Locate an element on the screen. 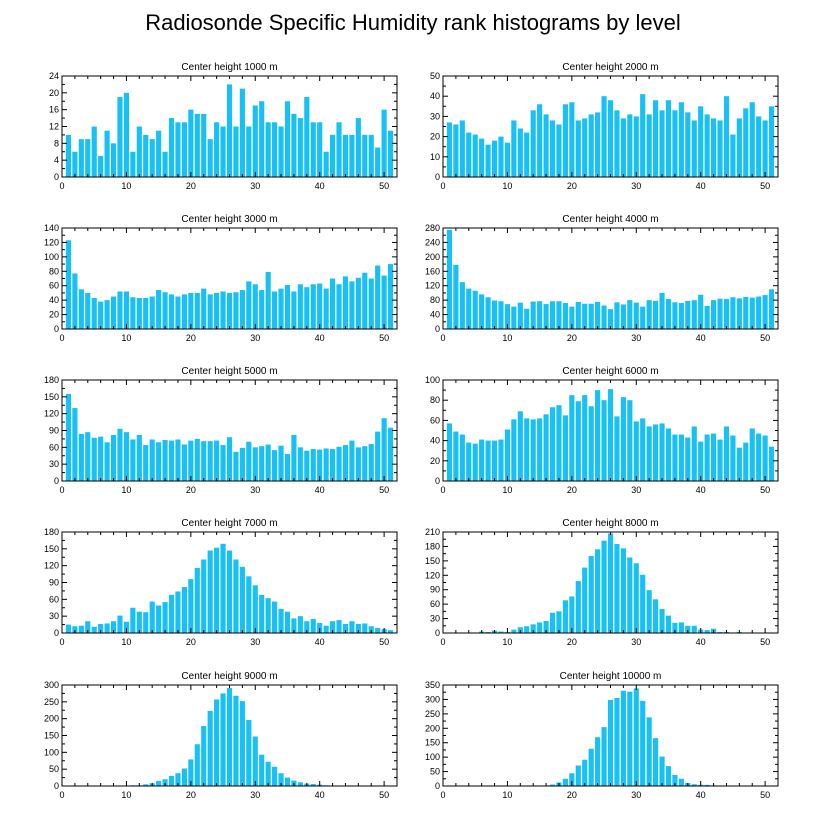 This screenshot has width=818, height=824. y-tick-label: 250 is located at coordinates (51, 702).